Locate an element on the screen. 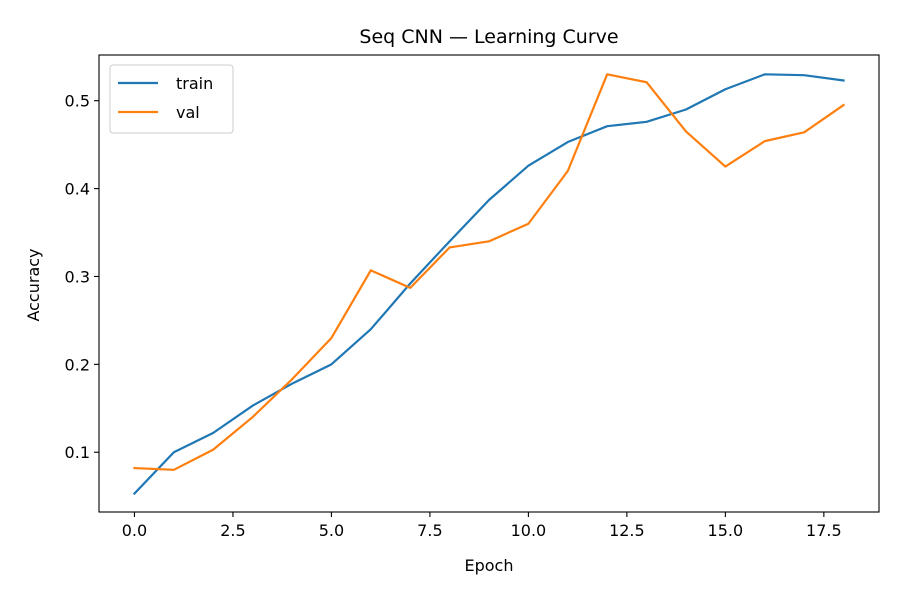  x-tick-label: 5.0 is located at coordinates (331, 530).